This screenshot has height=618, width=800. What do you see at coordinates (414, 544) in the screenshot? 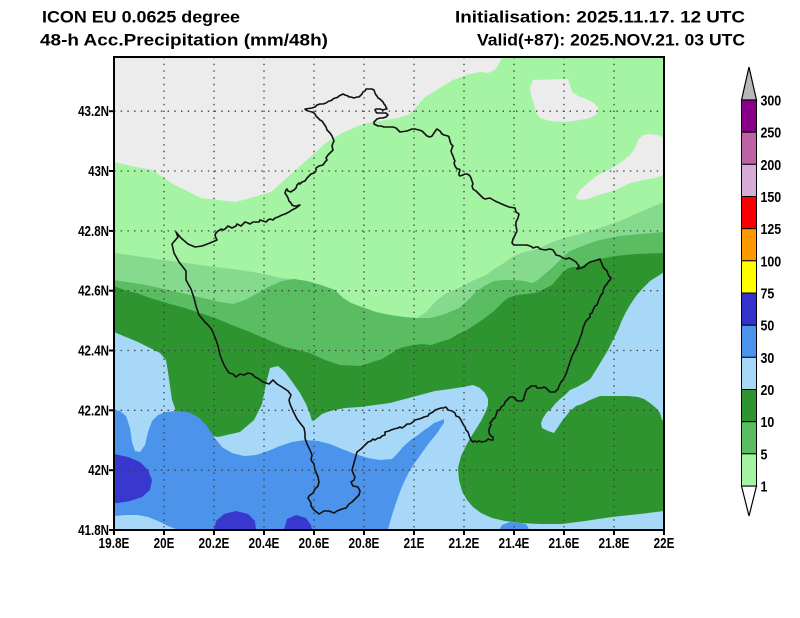
I see `svg-text: 21E` at bounding box center [414, 544].